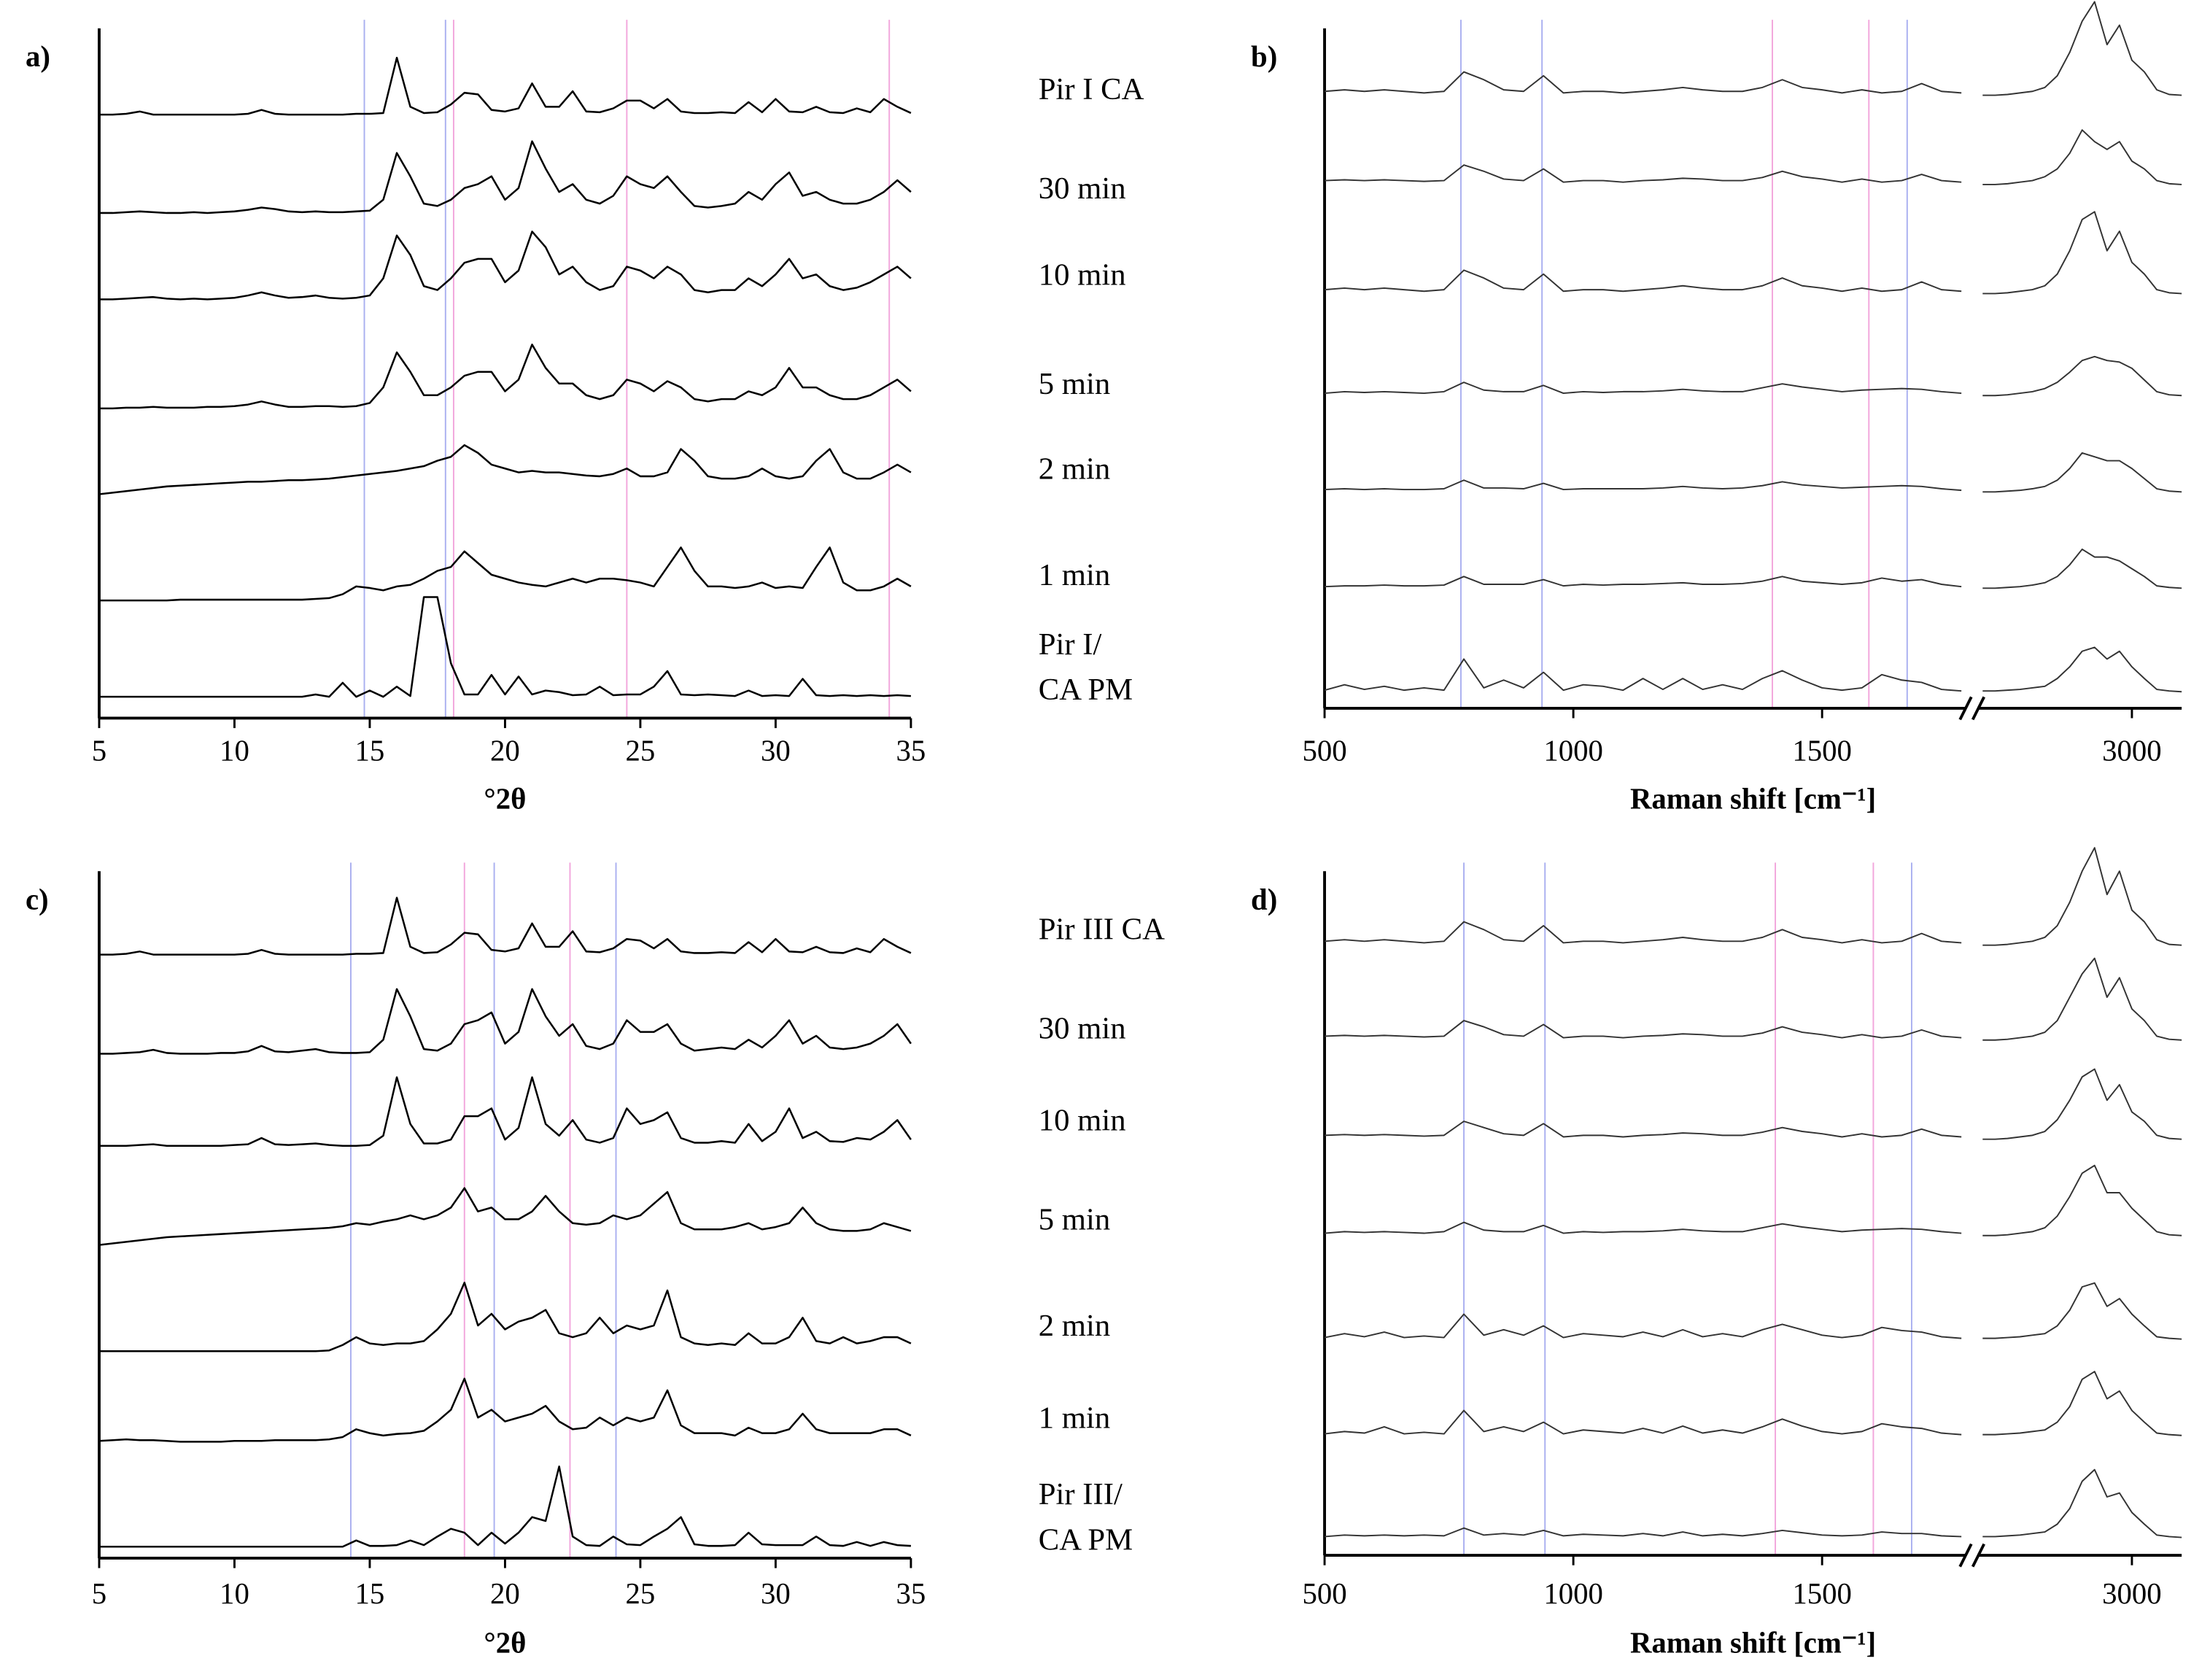  I want to click on panel-label: a), so click(38, 56).